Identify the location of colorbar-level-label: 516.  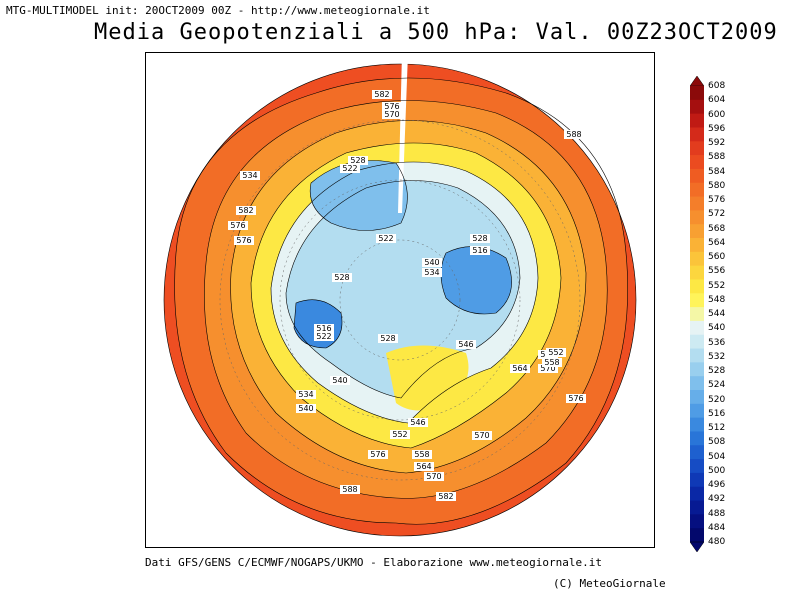
(717, 413).